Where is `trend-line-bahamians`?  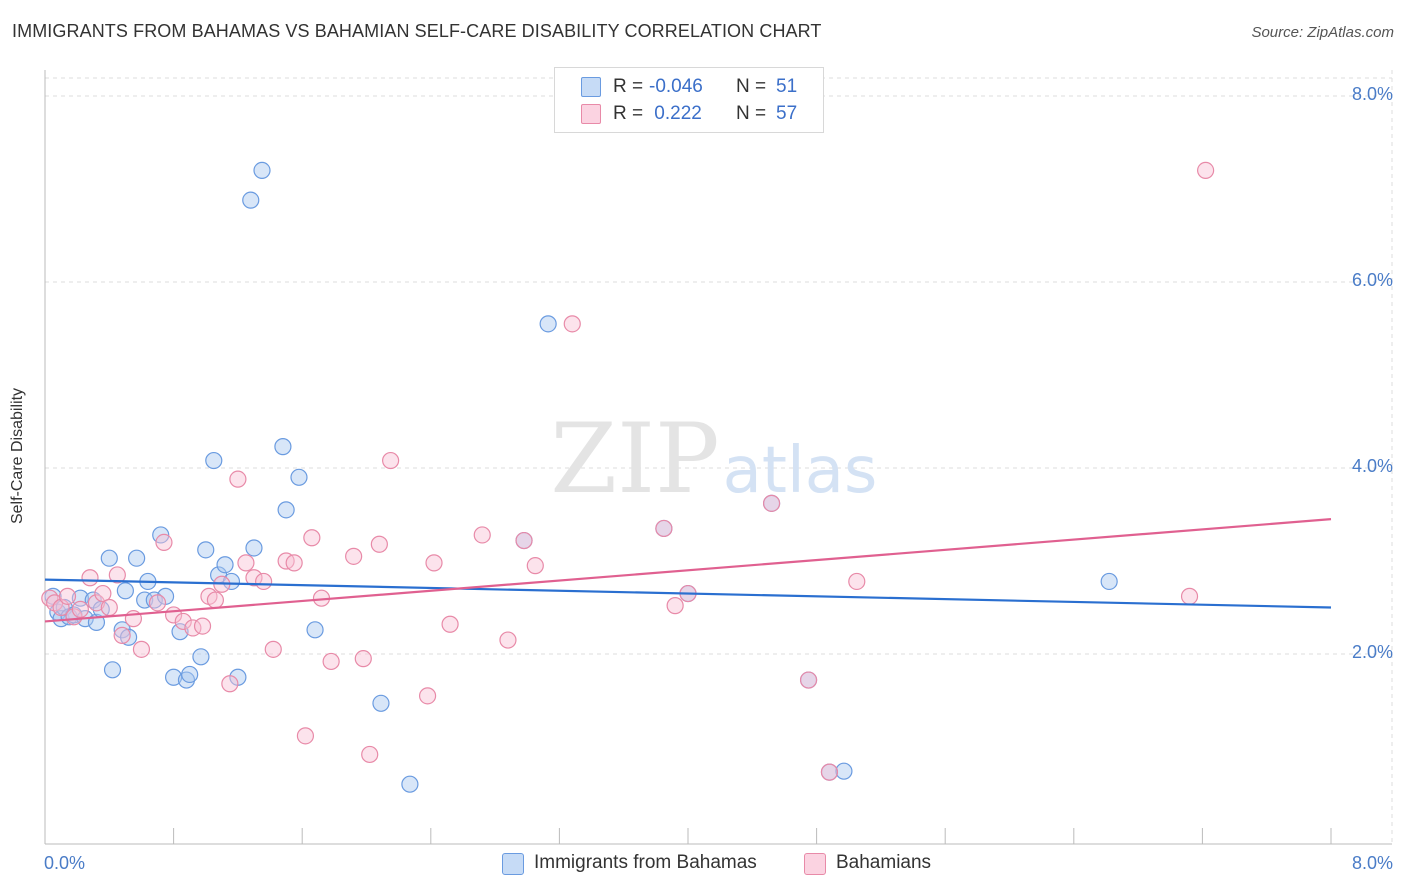 trend-line-bahamians is located at coordinates (688, 570).